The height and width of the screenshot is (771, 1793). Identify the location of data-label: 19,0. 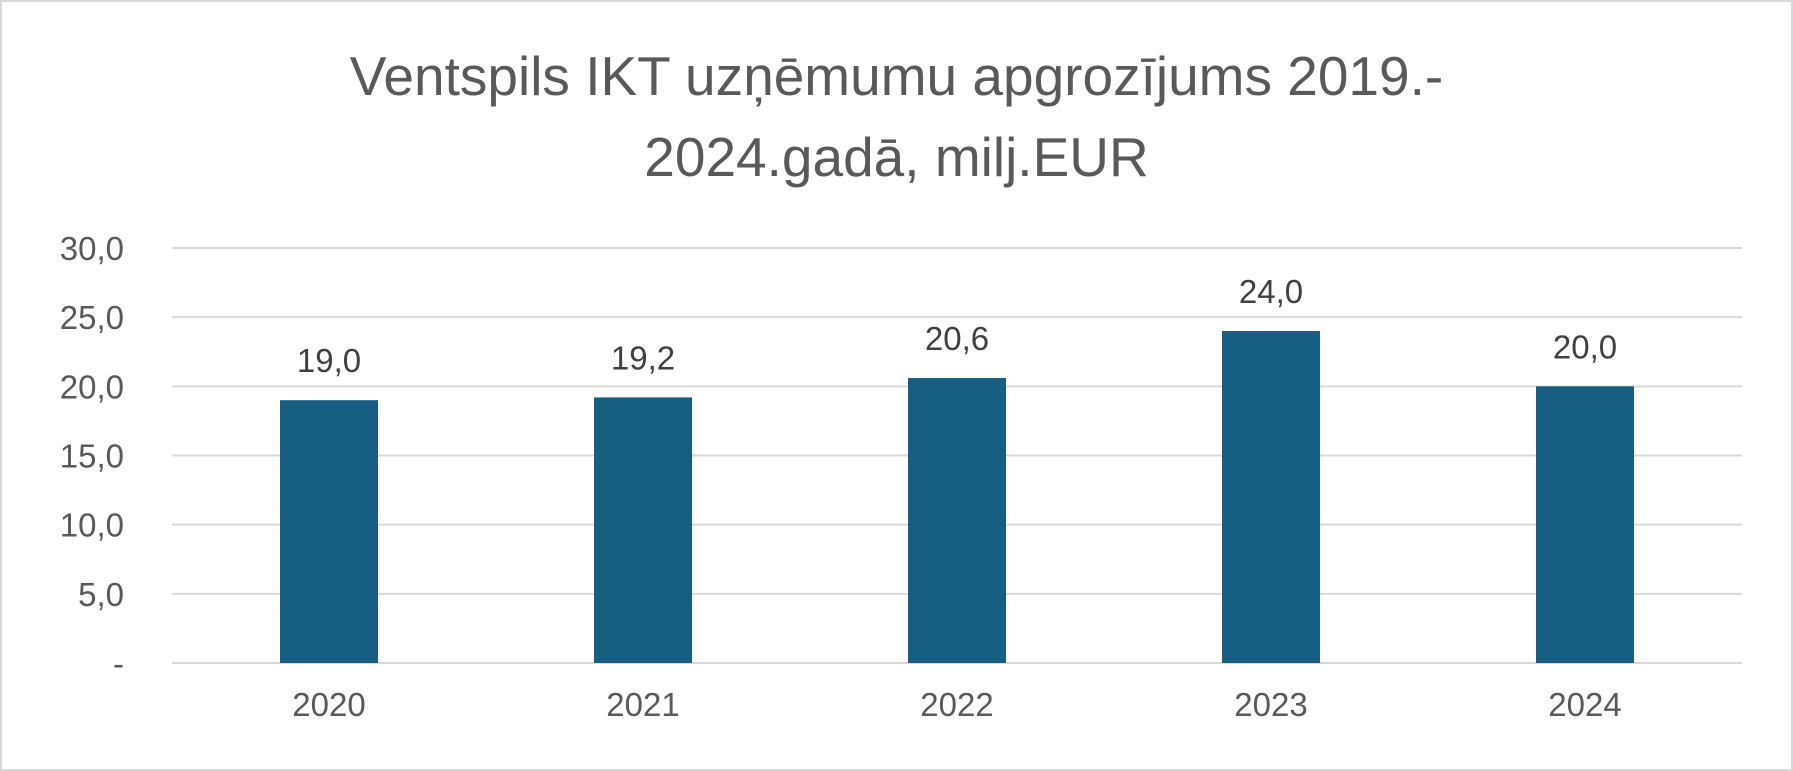
(329, 360).